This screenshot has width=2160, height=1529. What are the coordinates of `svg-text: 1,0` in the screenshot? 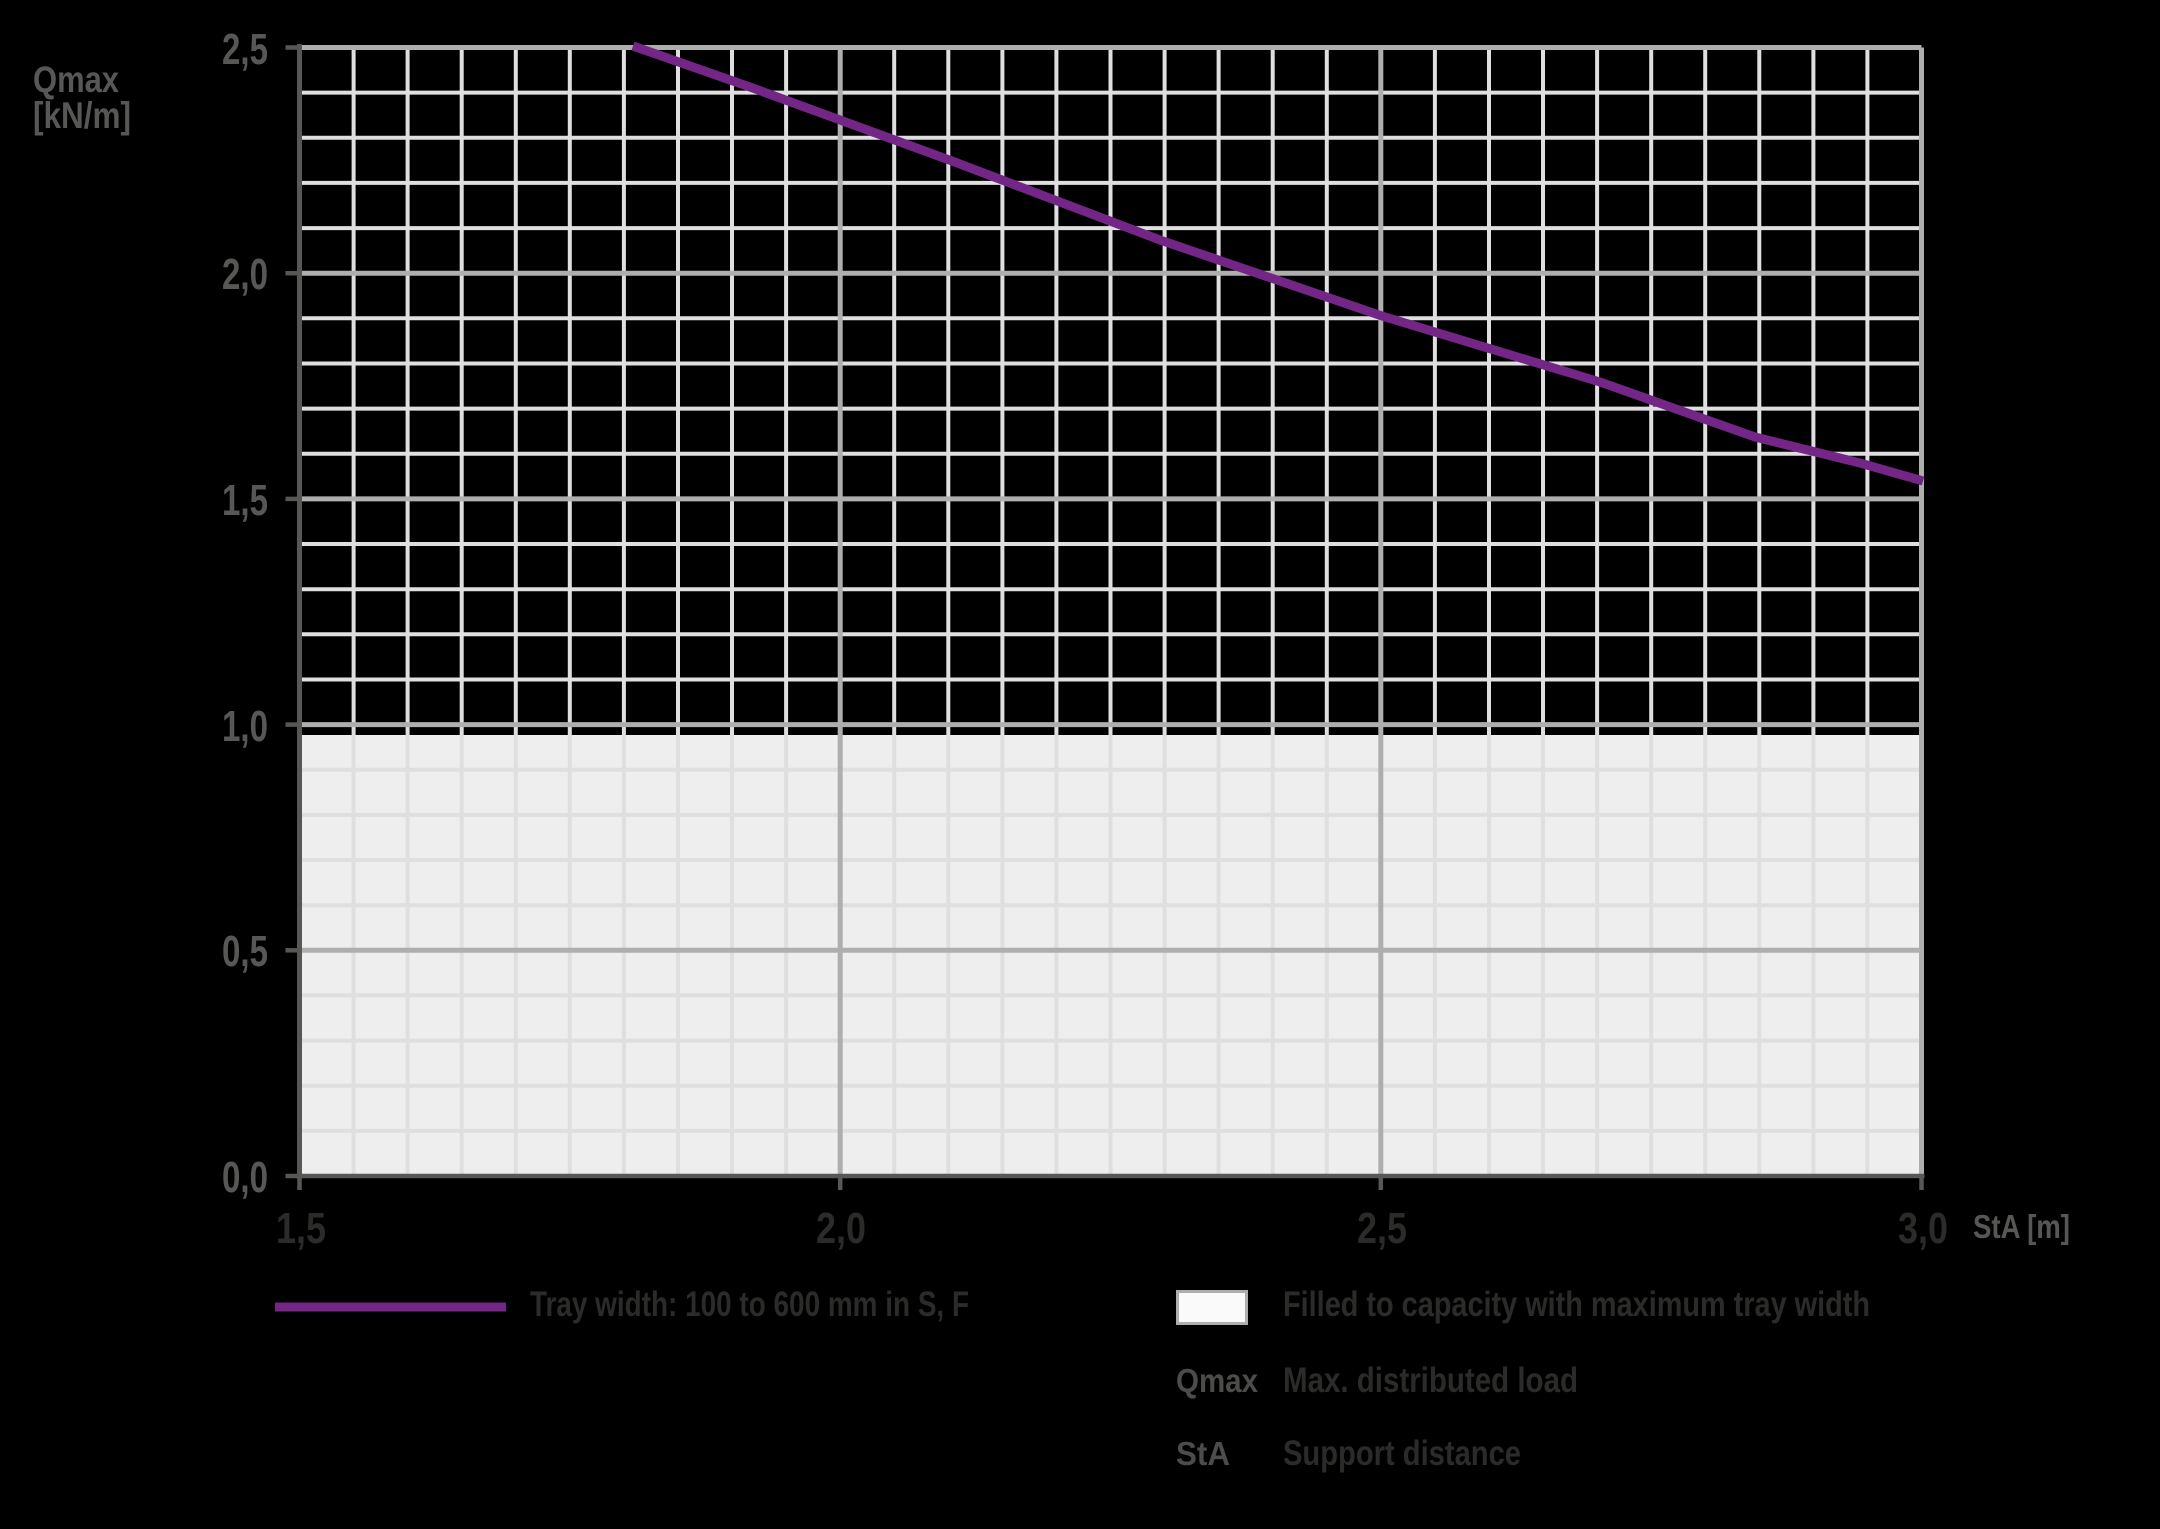 It's located at (245, 726).